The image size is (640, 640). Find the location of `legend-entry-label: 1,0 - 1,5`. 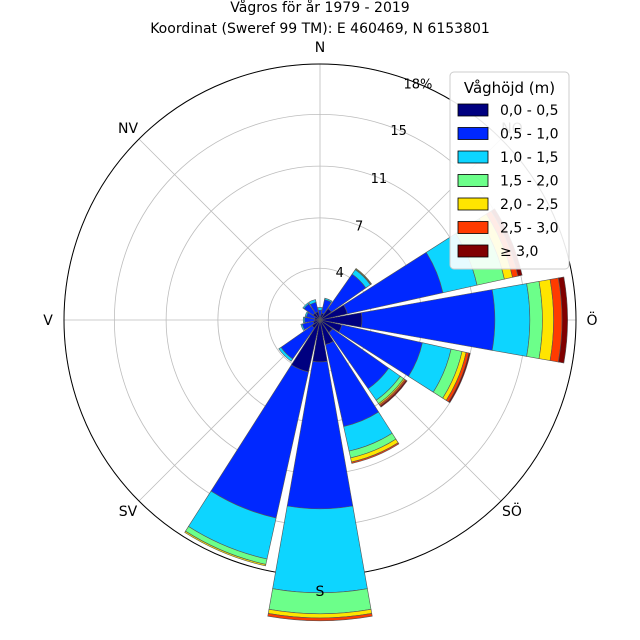

legend-entry-label: 1,0 - 1,5 is located at coordinates (529, 158).